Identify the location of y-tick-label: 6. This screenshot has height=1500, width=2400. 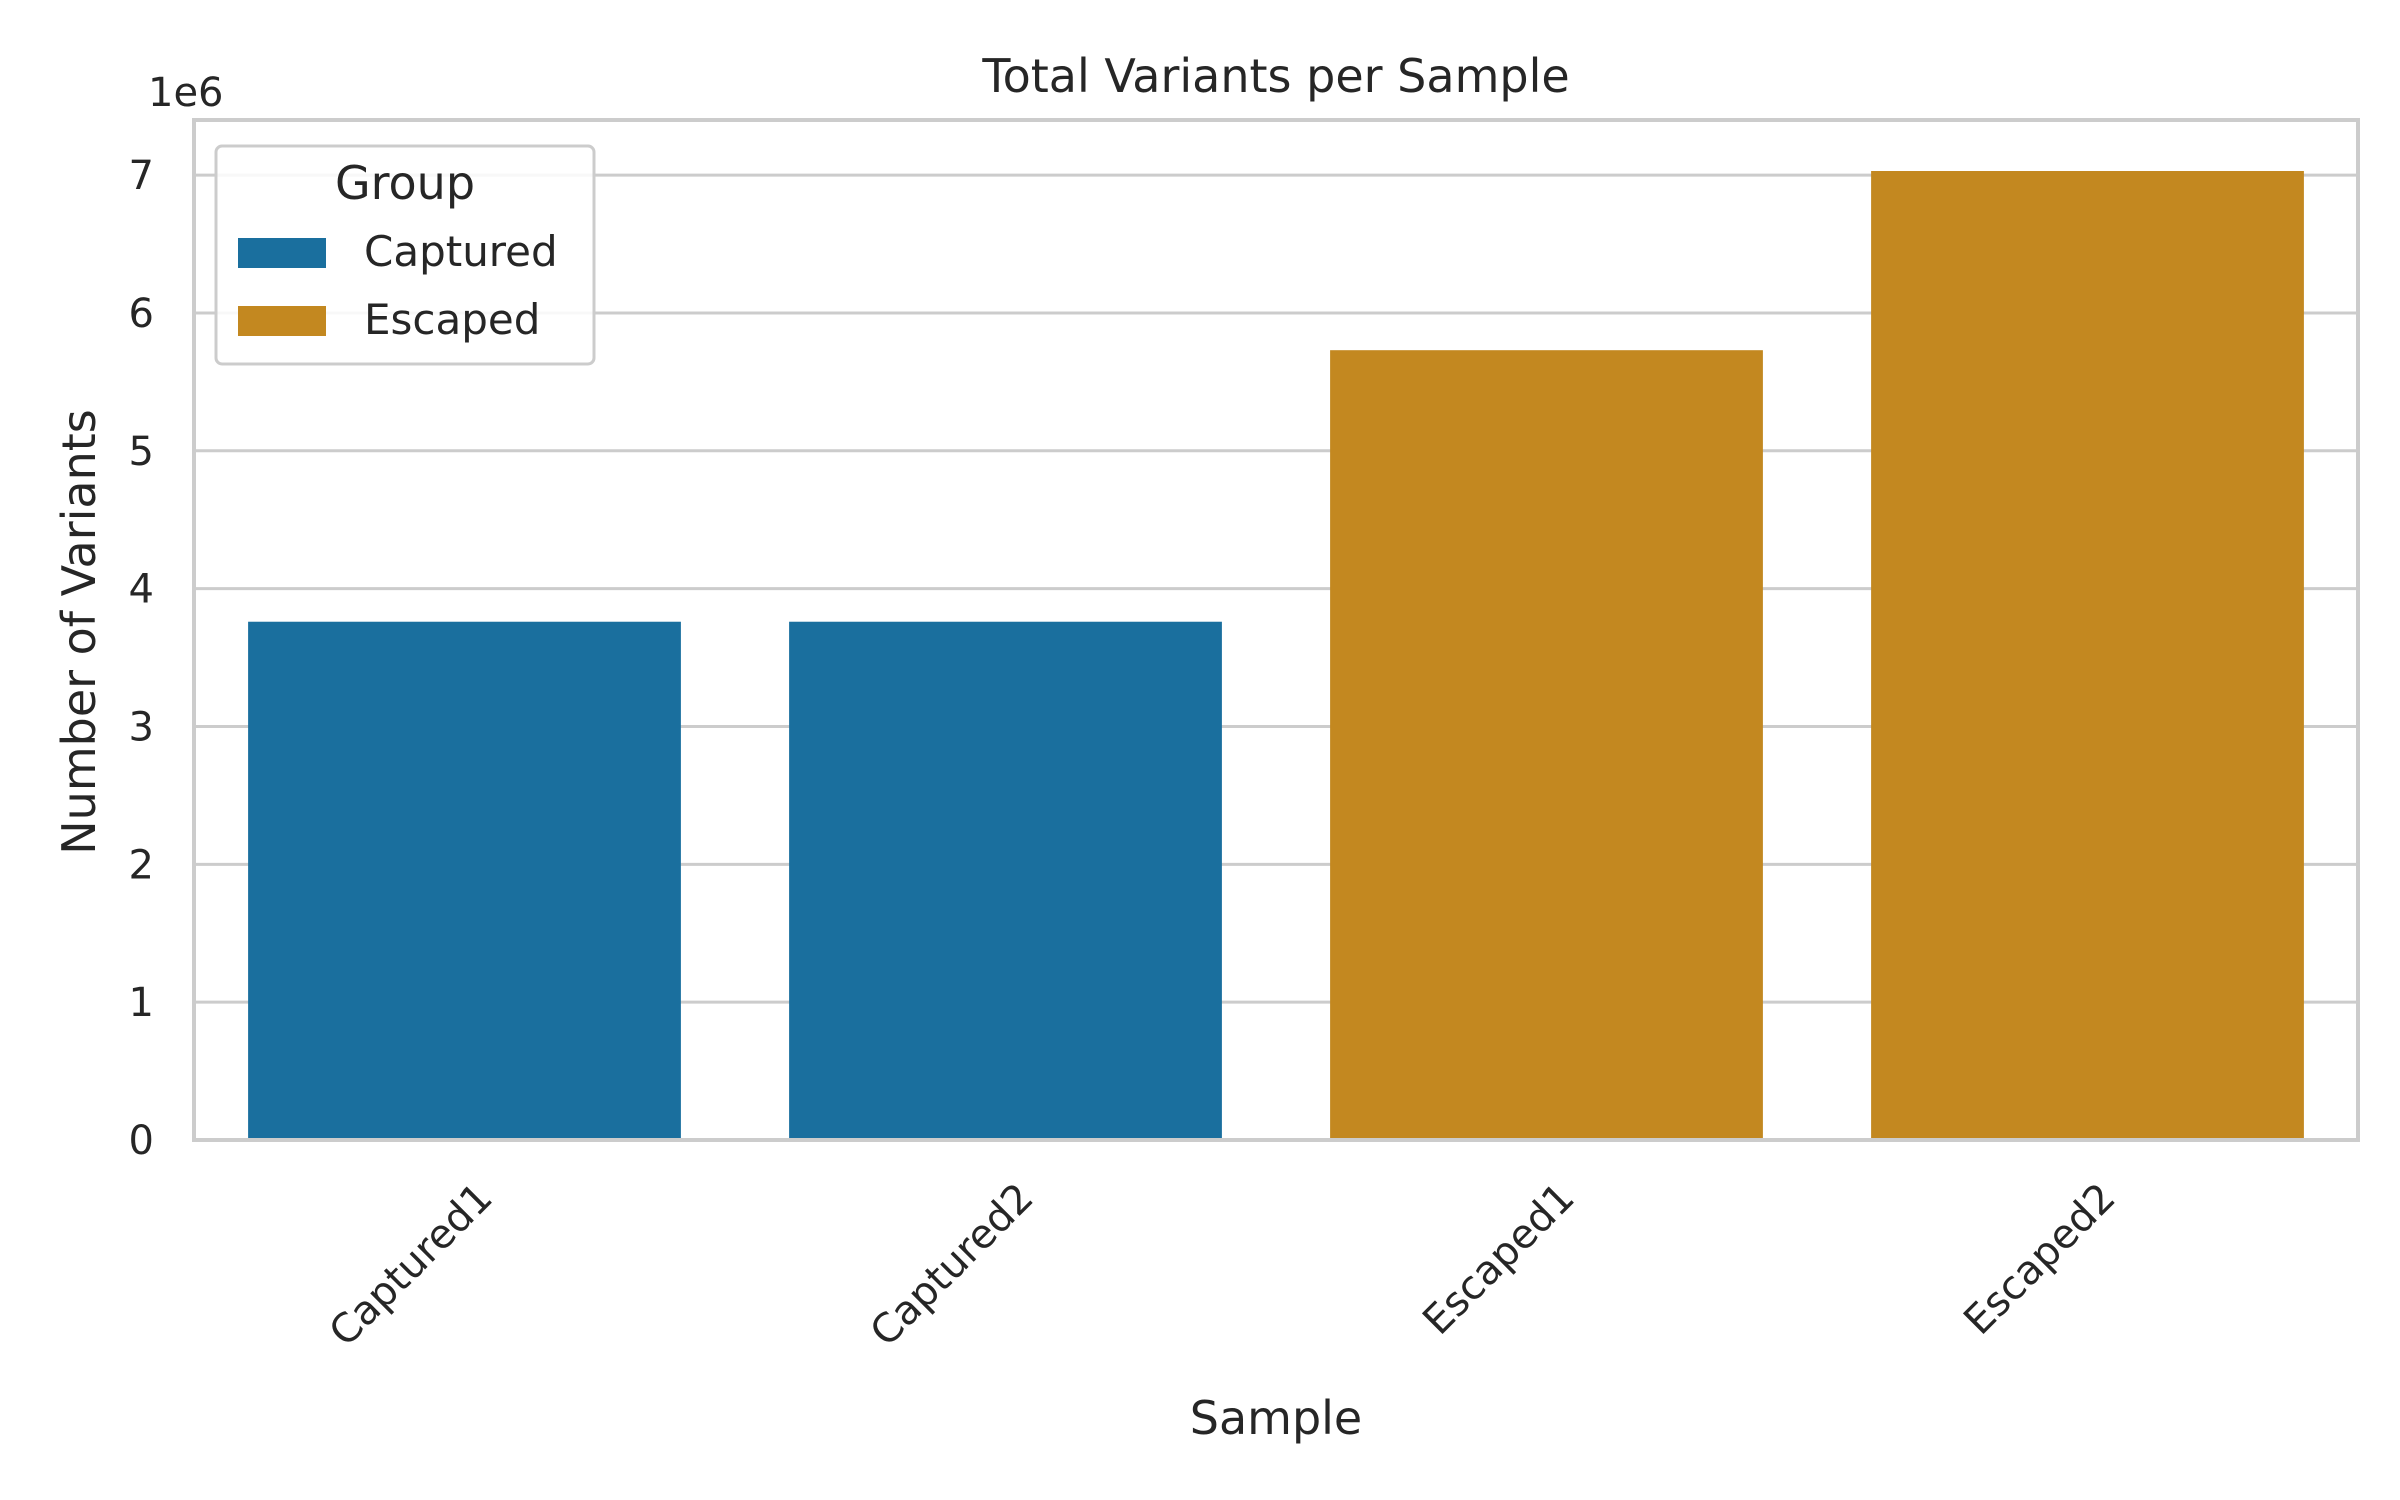
(141, 314).